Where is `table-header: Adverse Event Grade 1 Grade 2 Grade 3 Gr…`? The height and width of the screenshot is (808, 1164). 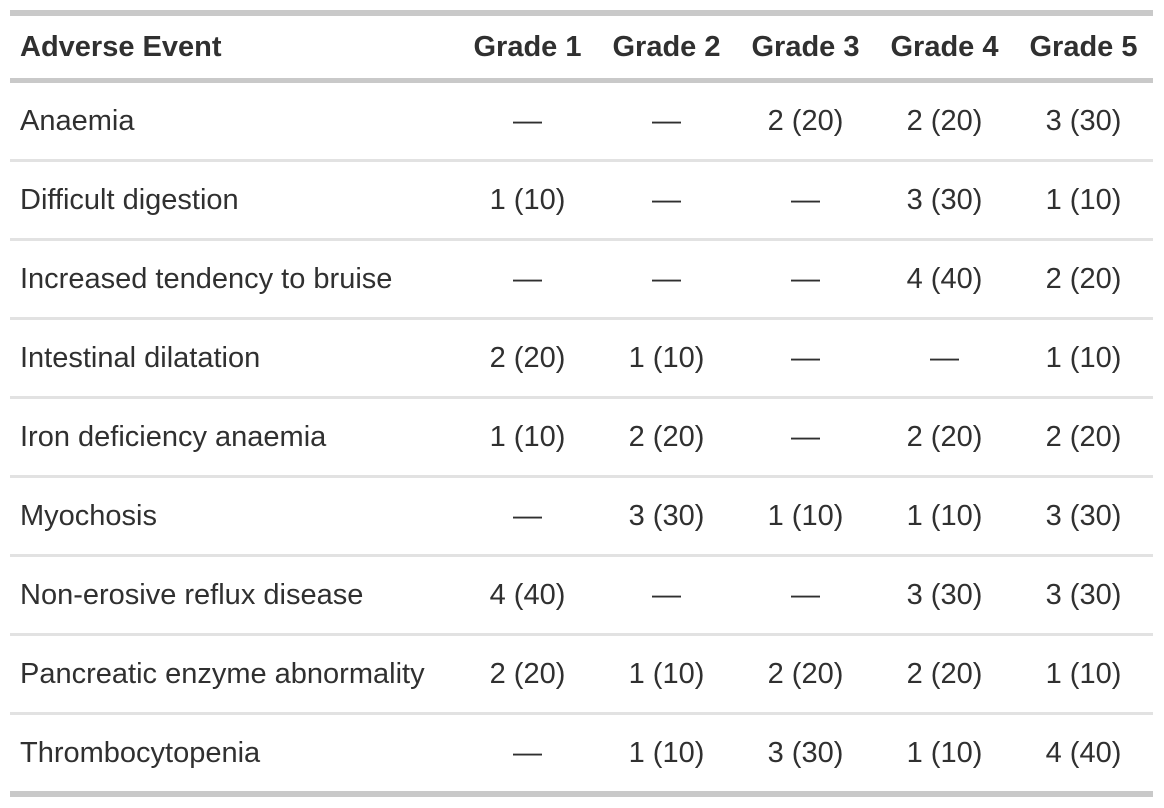 table-header: Adverse Event Grade 1 Grade 2 Grade 3 Gr… is located at coordinates (581, 48).